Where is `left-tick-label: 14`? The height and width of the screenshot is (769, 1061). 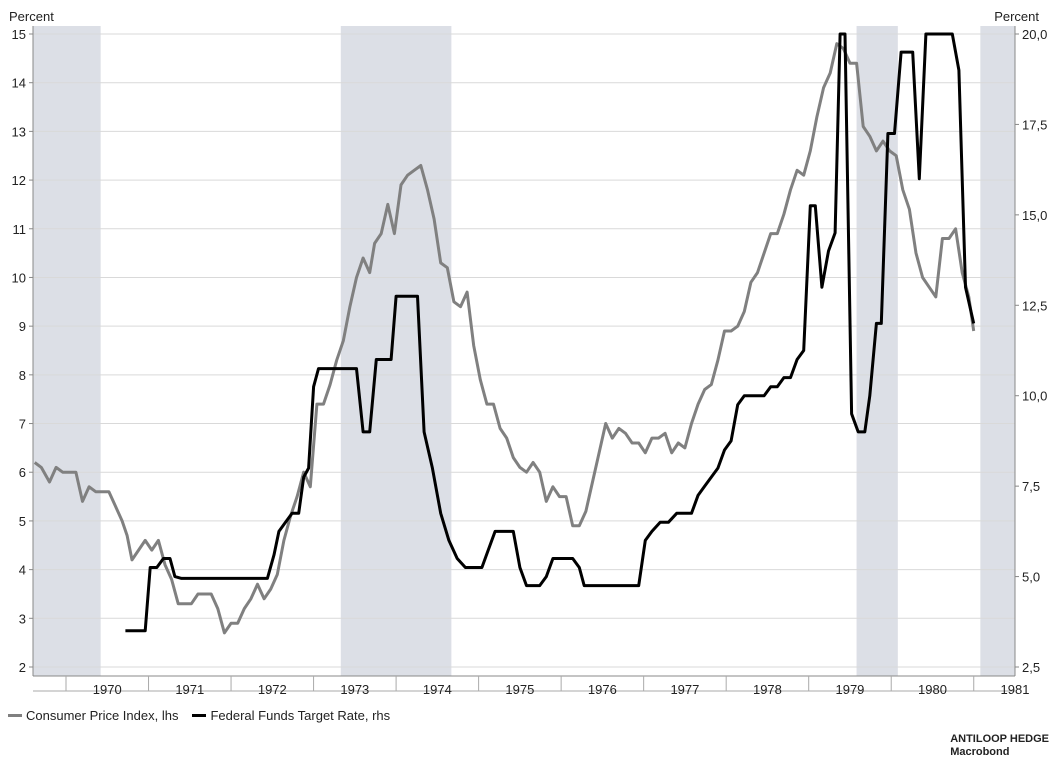 left-tick-label: 14 is located at coordinates (19, 83).